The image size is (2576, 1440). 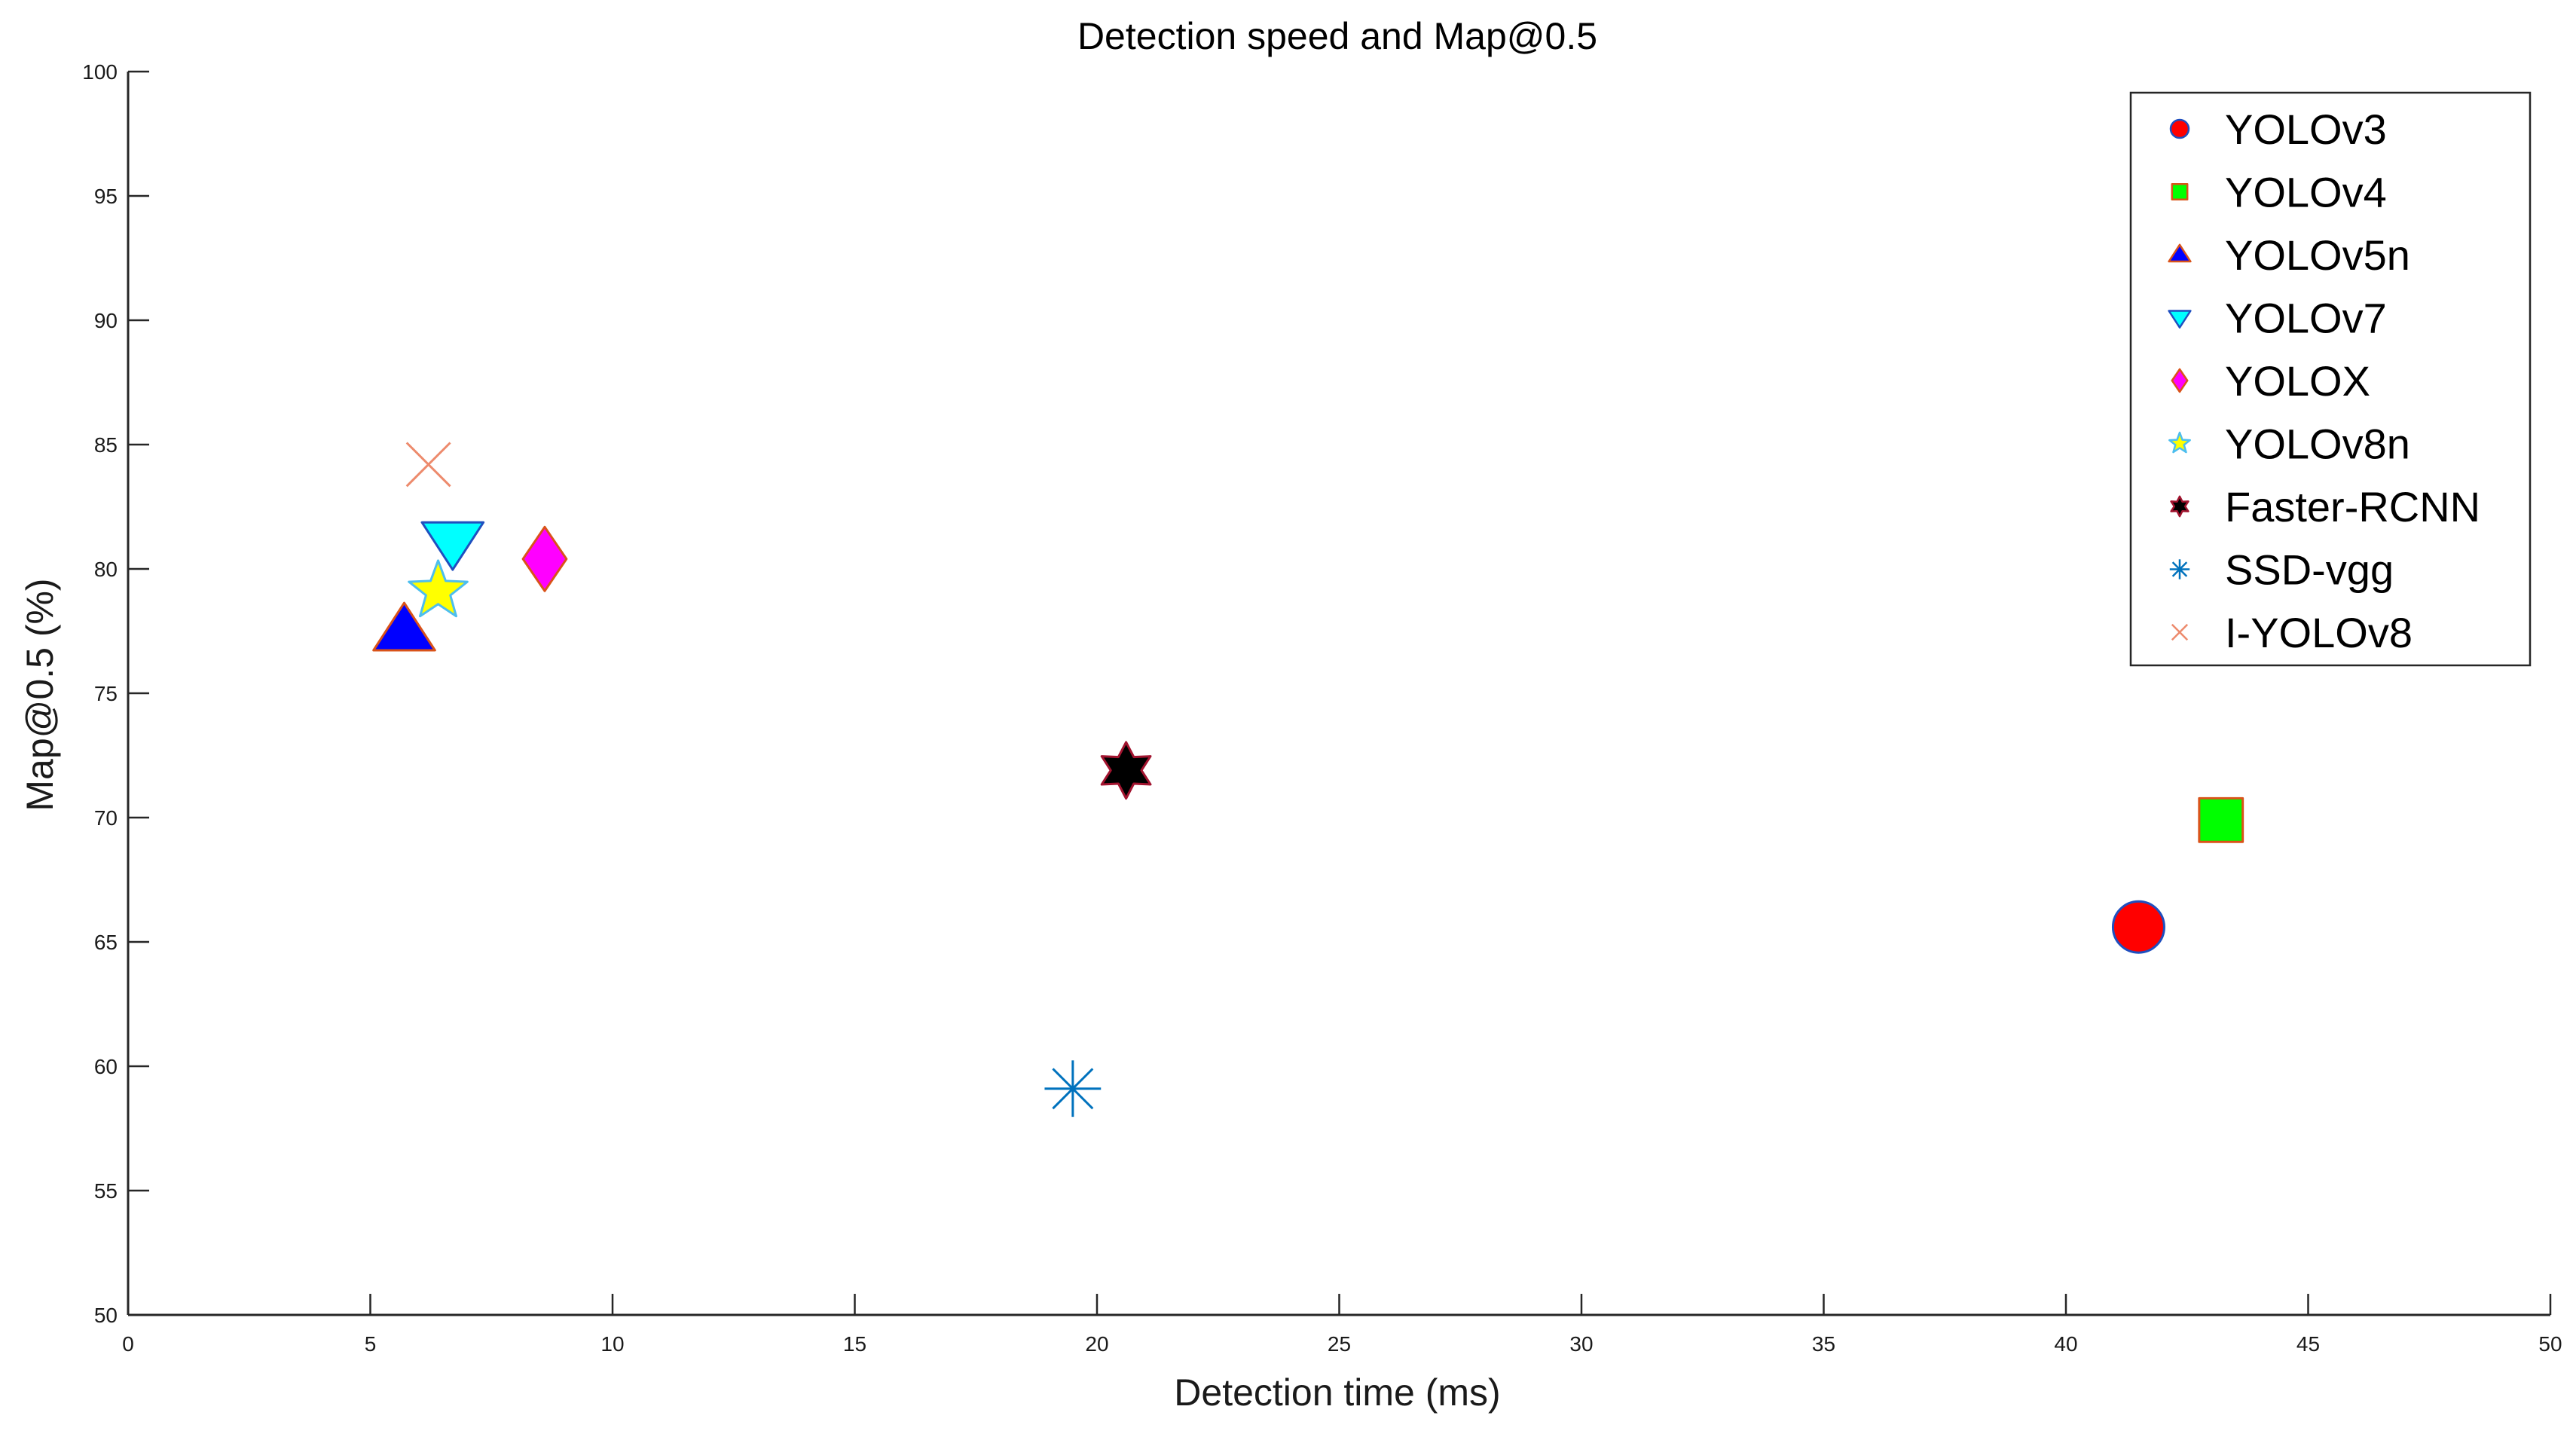 What do you see at coordinates (2179, 443) in the screenshot?
I see `legend-marker-yolov8n` at bounding box center [2179, 443].